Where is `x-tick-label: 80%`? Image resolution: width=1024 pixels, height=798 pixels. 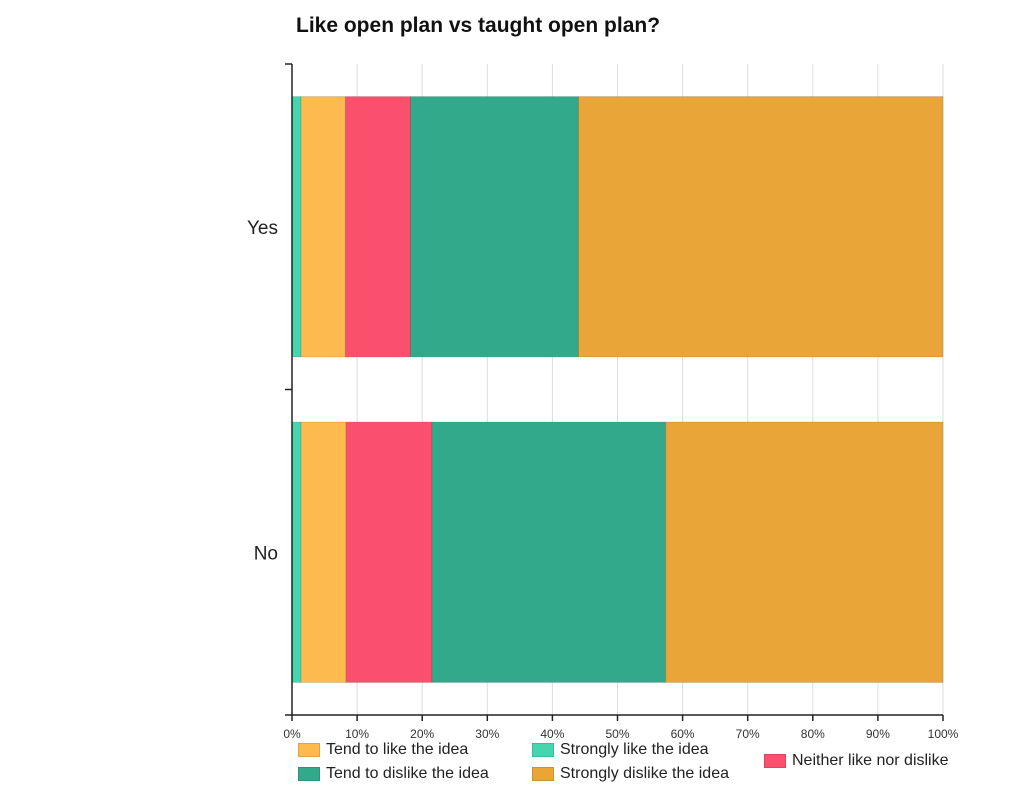
x-tick-label: 80% is located at coordinates (813, 734).